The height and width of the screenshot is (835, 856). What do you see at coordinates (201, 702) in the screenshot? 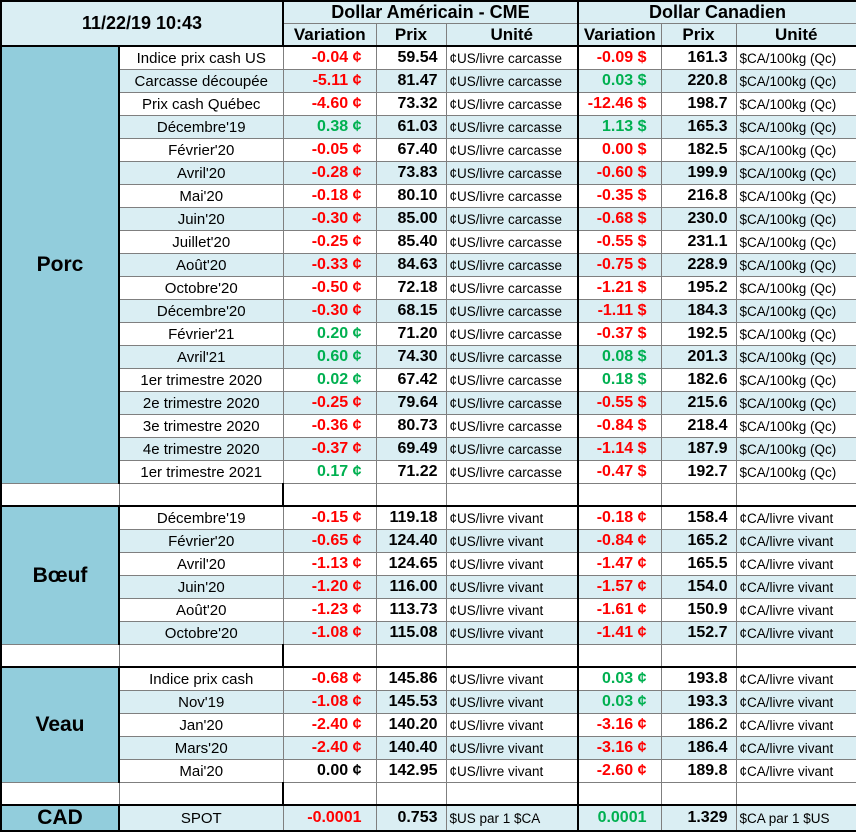
I see `row-label: Nov'19` at bounding box center [201, 702].